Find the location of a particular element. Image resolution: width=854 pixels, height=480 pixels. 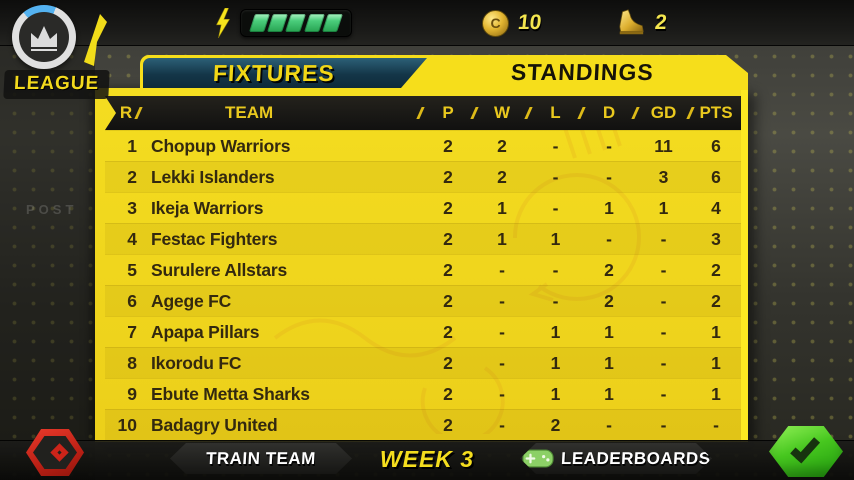

column-header-goal-diff: GD is located at coordinates (663, 113).